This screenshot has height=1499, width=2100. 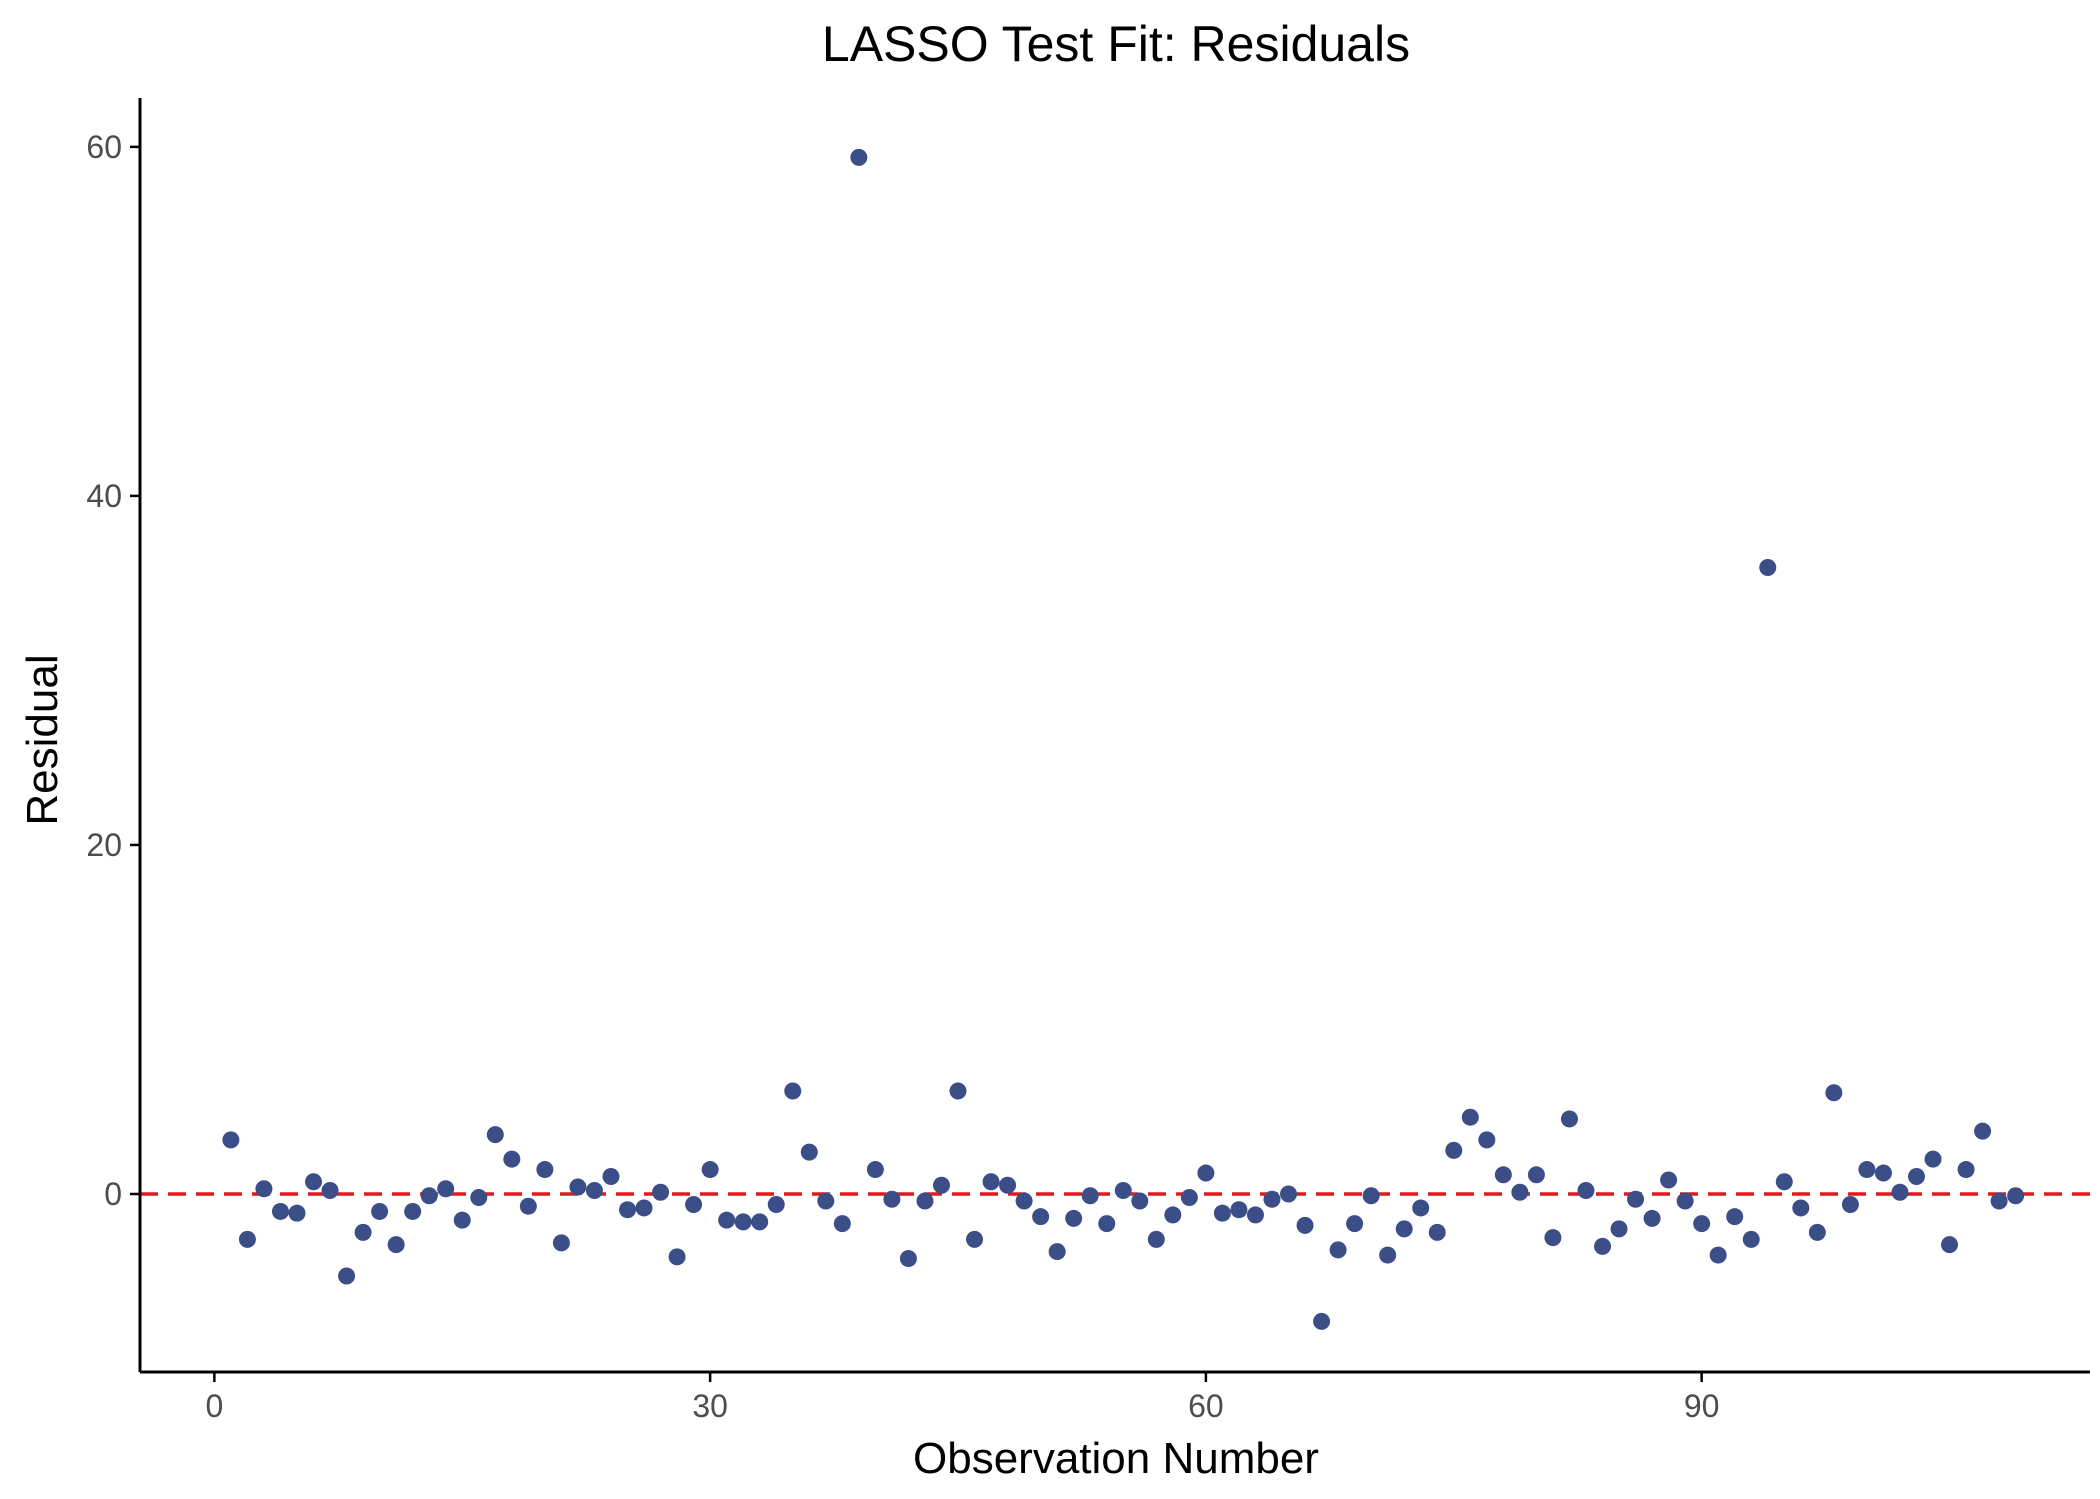 I want to click on y-tick-label: 20, so click(x=104, y=845).